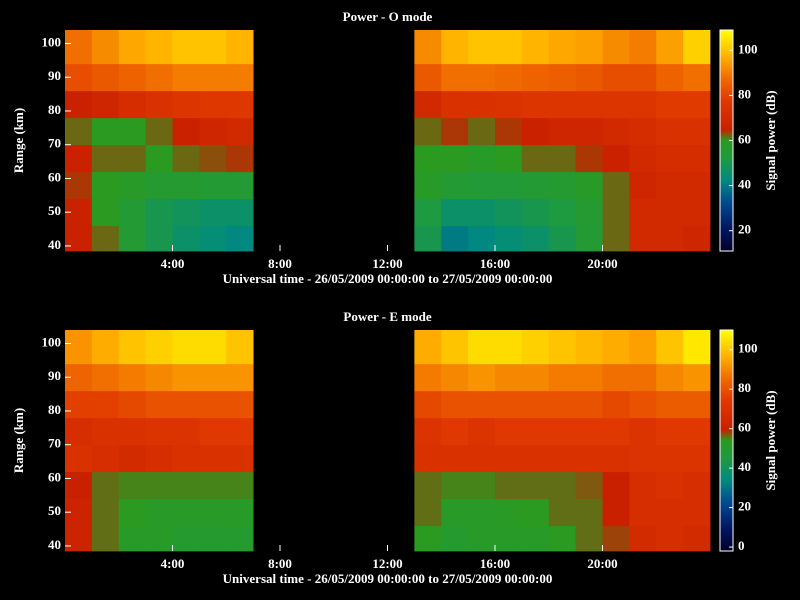  Describe the element at coordinates (387, 316) in the screenshot. I see `chart-title: Power - E mode` at that location.